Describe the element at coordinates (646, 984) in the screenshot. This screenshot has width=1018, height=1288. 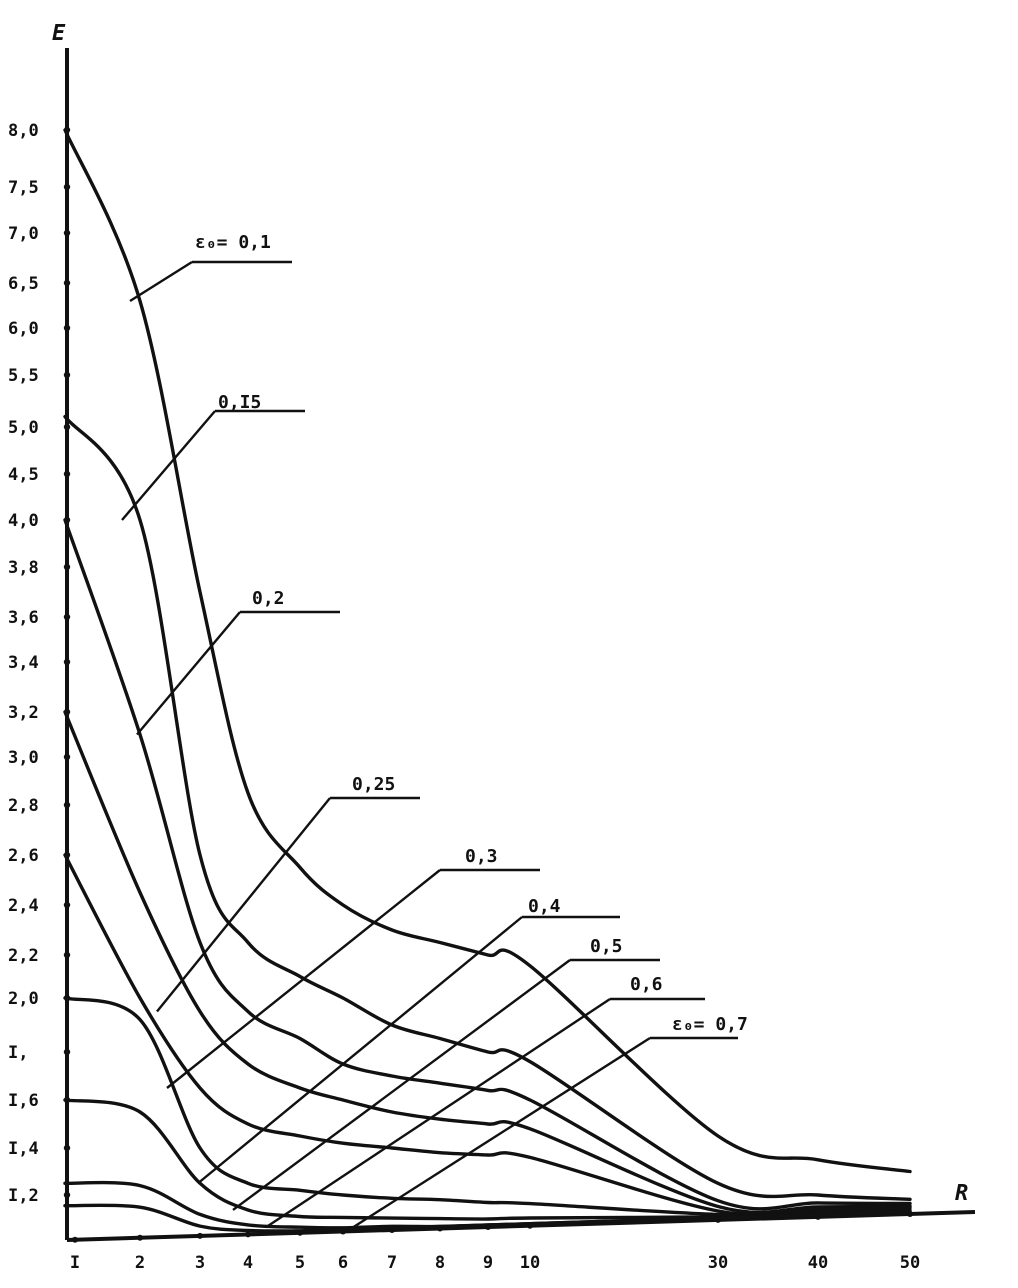
I see `curve-label: 0,6` at that location.